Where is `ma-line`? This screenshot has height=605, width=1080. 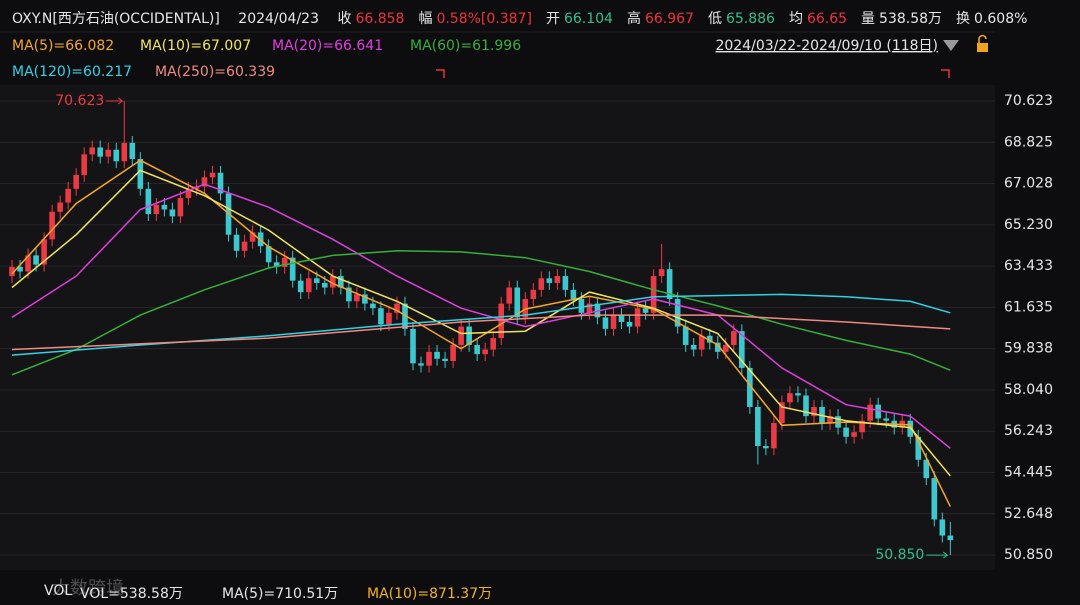 ma-line is located at coordinates (481, 332).